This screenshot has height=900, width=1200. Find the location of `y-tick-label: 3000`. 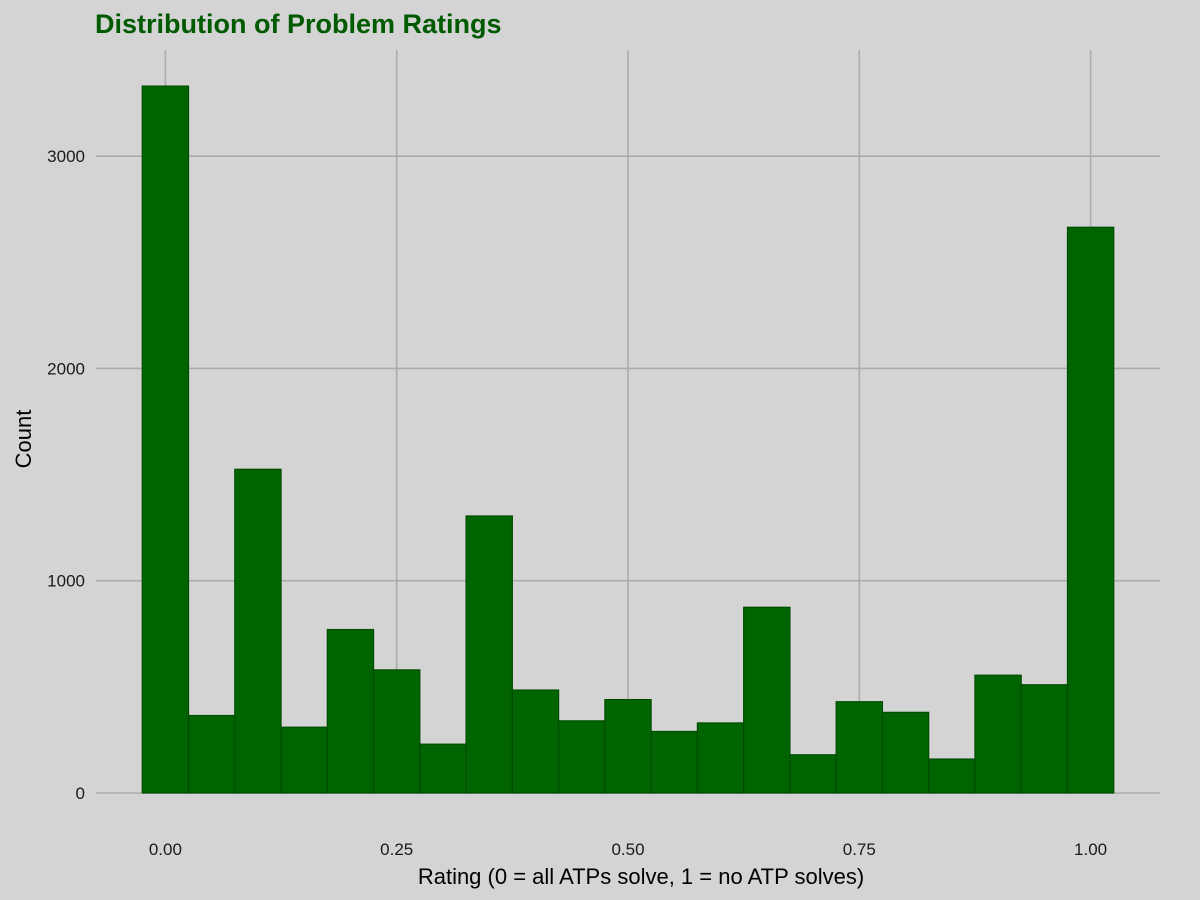

y-tick-label: 3000 is located at coordinates (66, 156).